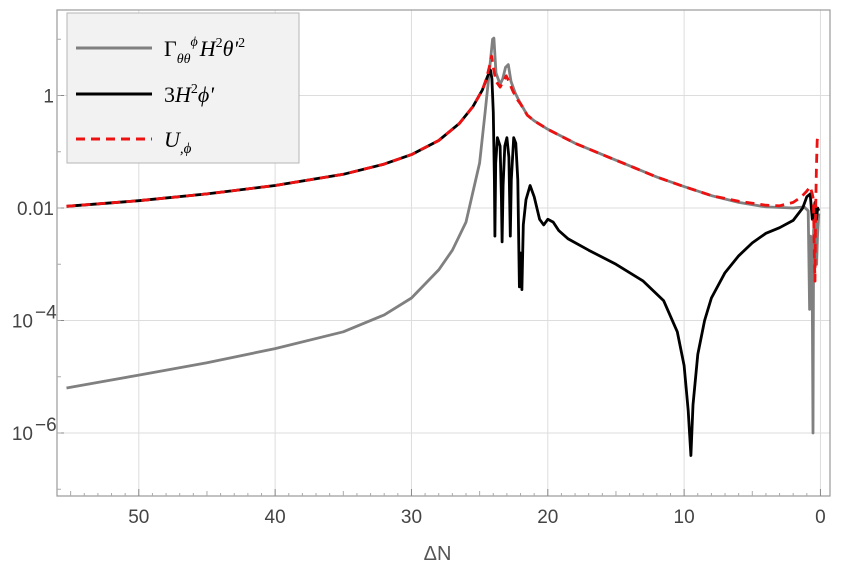  Describe the element at coordinates (46, 313) in the screenshot. I see `y-tick-exponent: −4` at that location.